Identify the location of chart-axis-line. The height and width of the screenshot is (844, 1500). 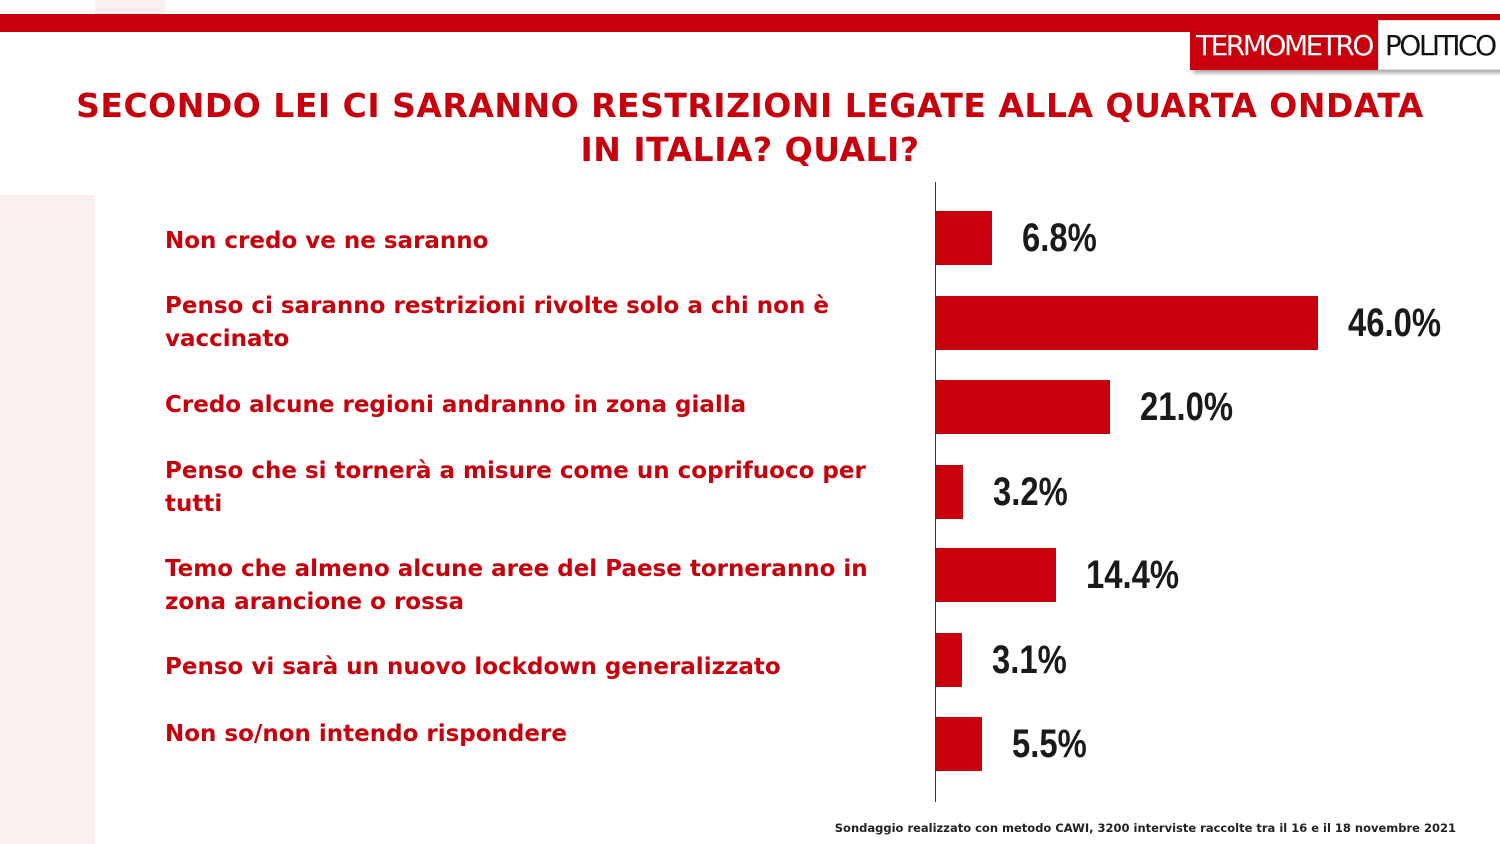
(935, 492).